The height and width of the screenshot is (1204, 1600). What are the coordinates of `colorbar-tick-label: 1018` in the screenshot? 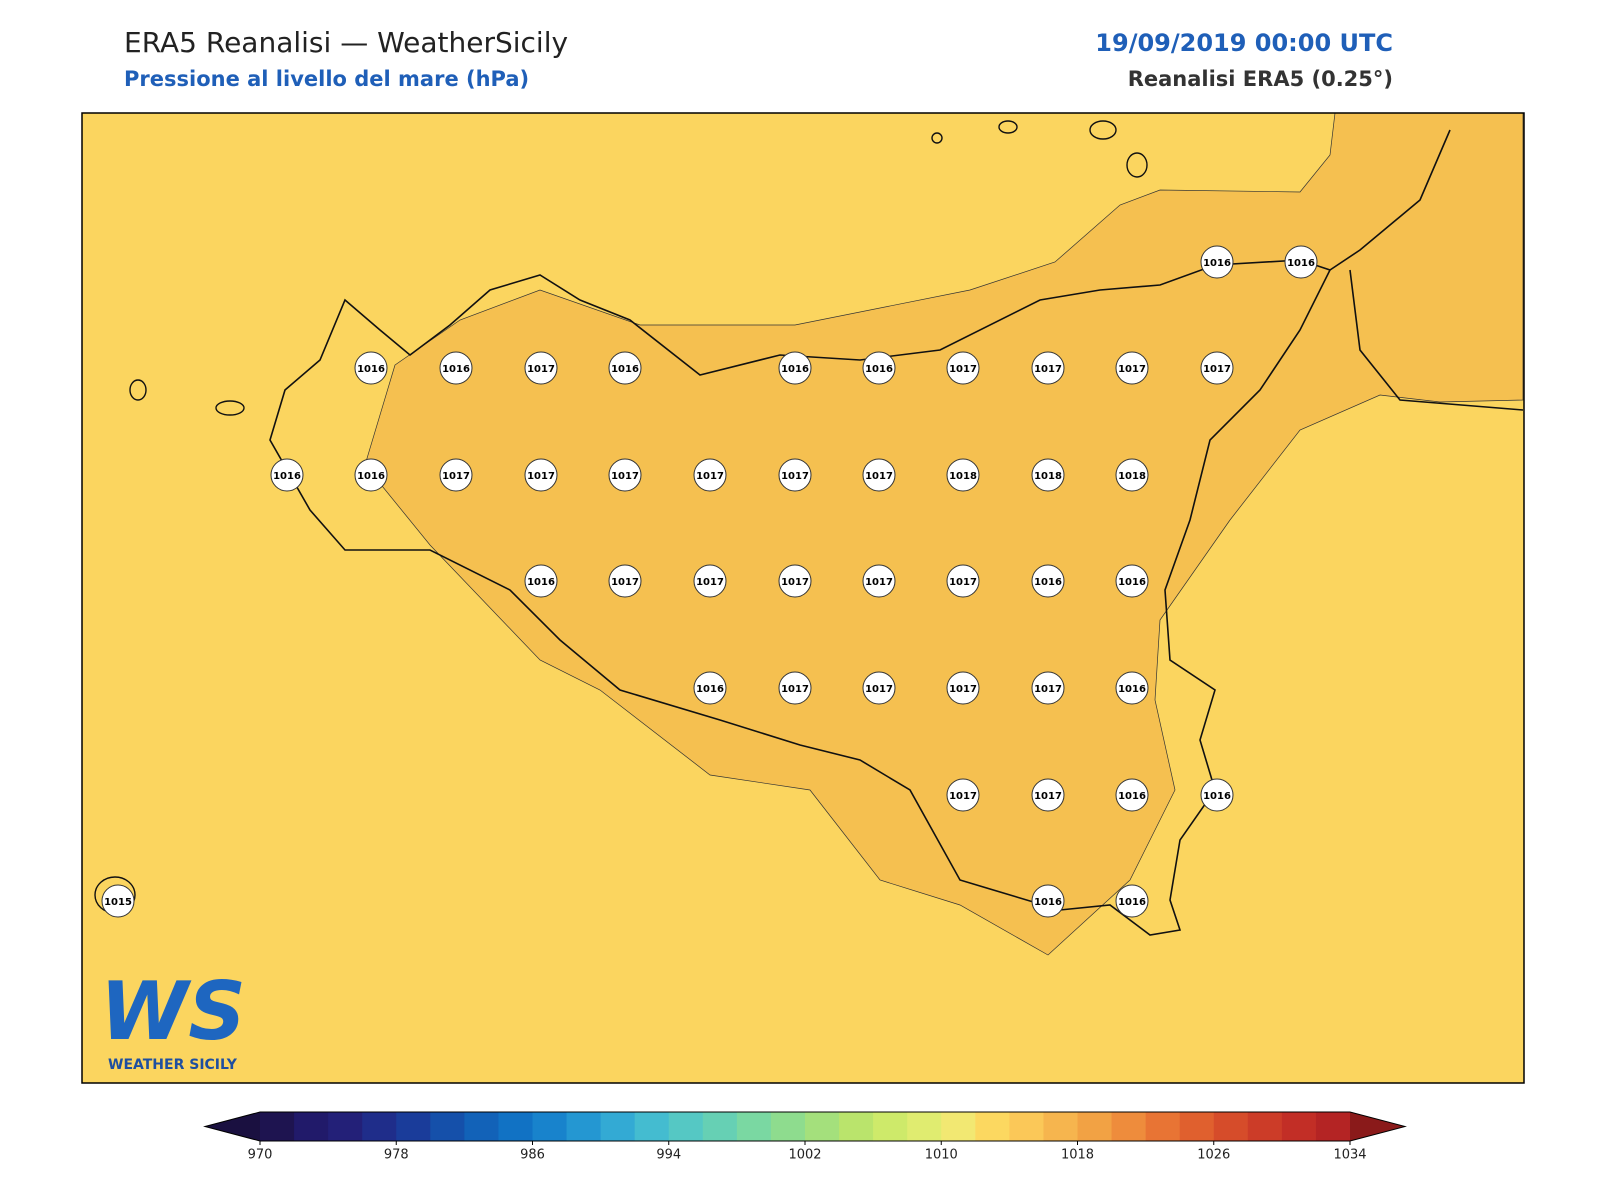 It's located at (1077, 1155).